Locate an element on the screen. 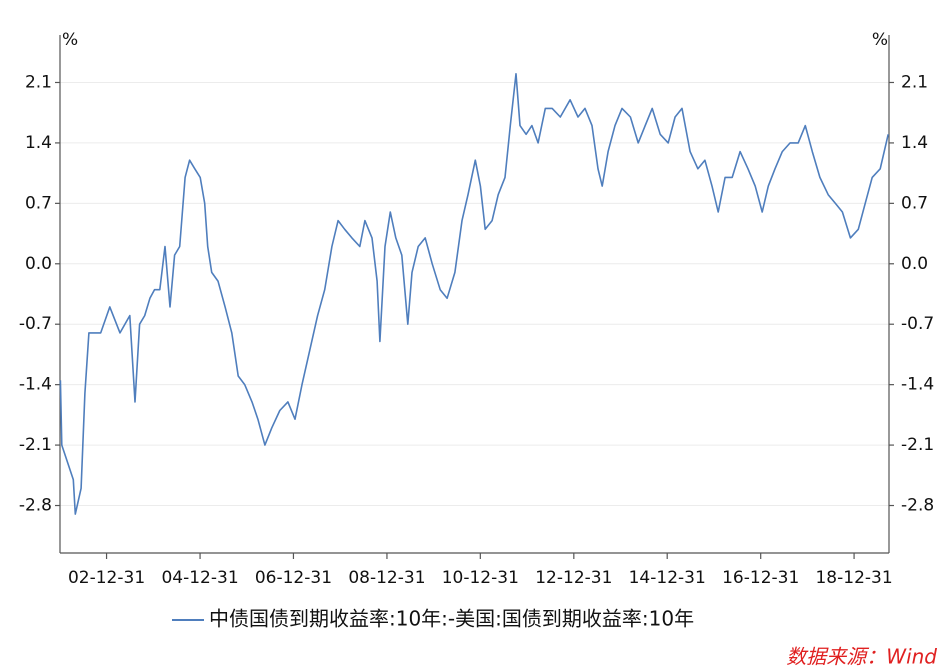 This screenshot has height=672, width=949. y2-tick-label: -1.4 is located at coordinates (917, 385).